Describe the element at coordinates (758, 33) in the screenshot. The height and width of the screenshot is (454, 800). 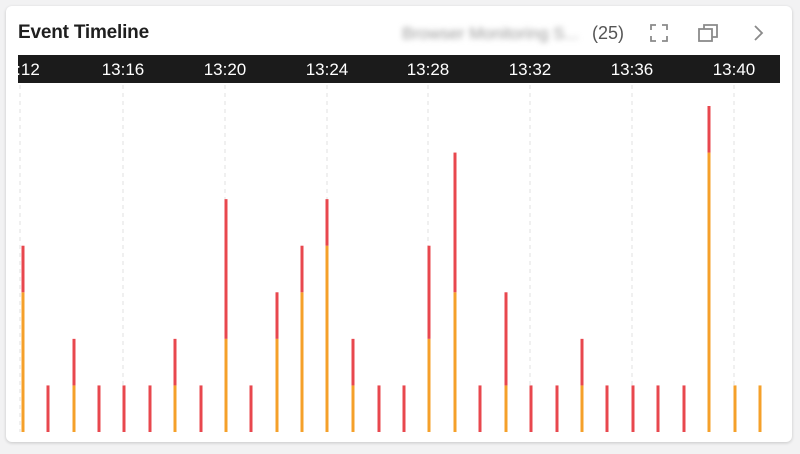
I see `chevron-right-icon` at that location.